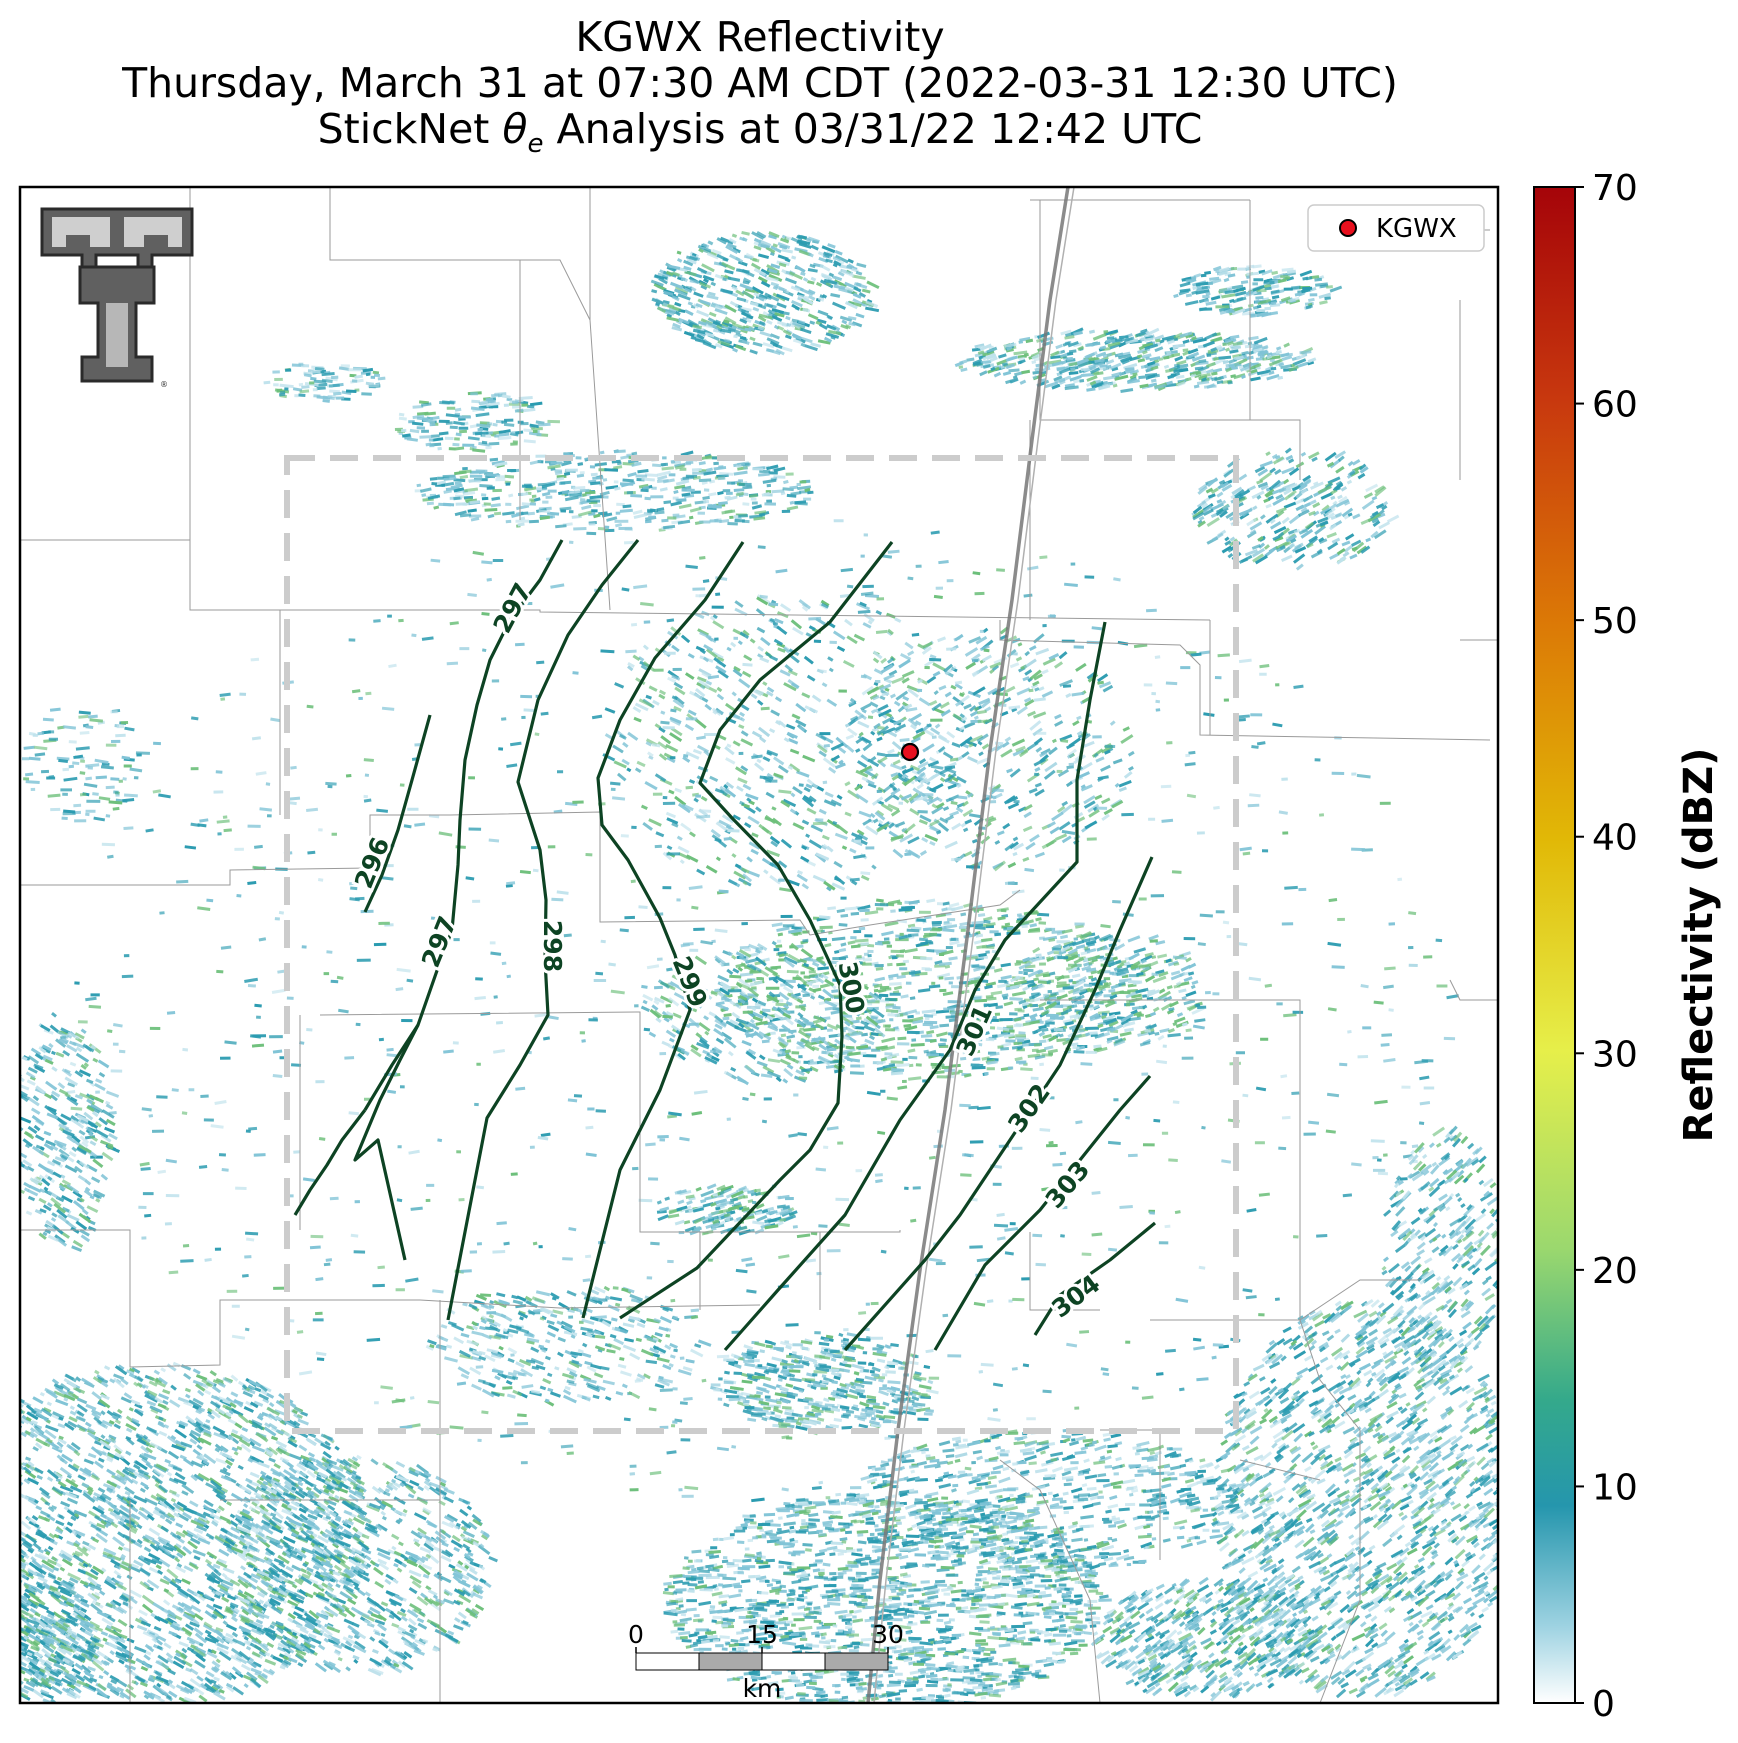  What do you see at coordinates (1348, 228) in the screenshot?
I see `legend-radar-marker` at bounding box center [1348, 228].